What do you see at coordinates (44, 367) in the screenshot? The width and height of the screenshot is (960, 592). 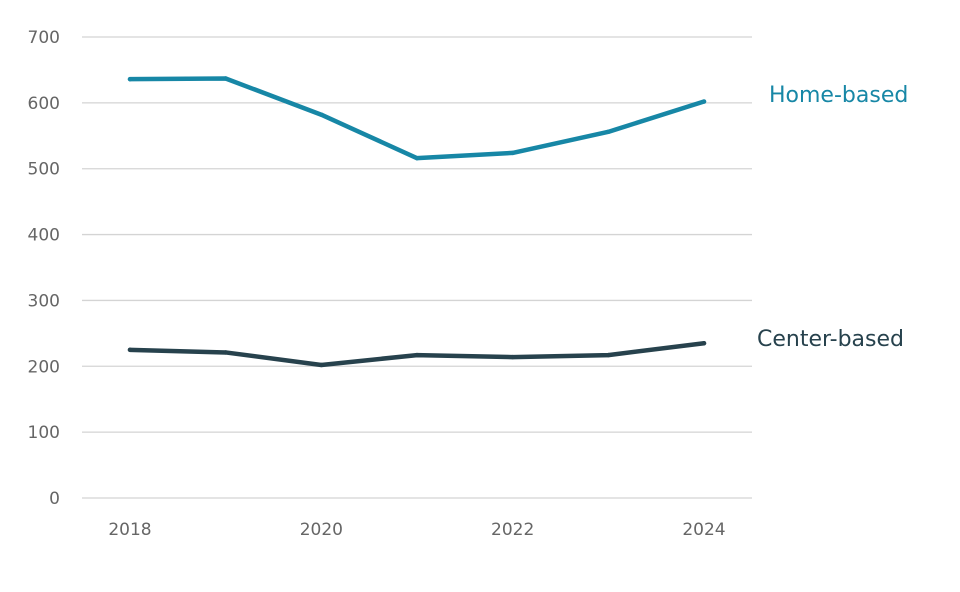 I see `y-tick-label: 200` at bounding box center [44, 367].